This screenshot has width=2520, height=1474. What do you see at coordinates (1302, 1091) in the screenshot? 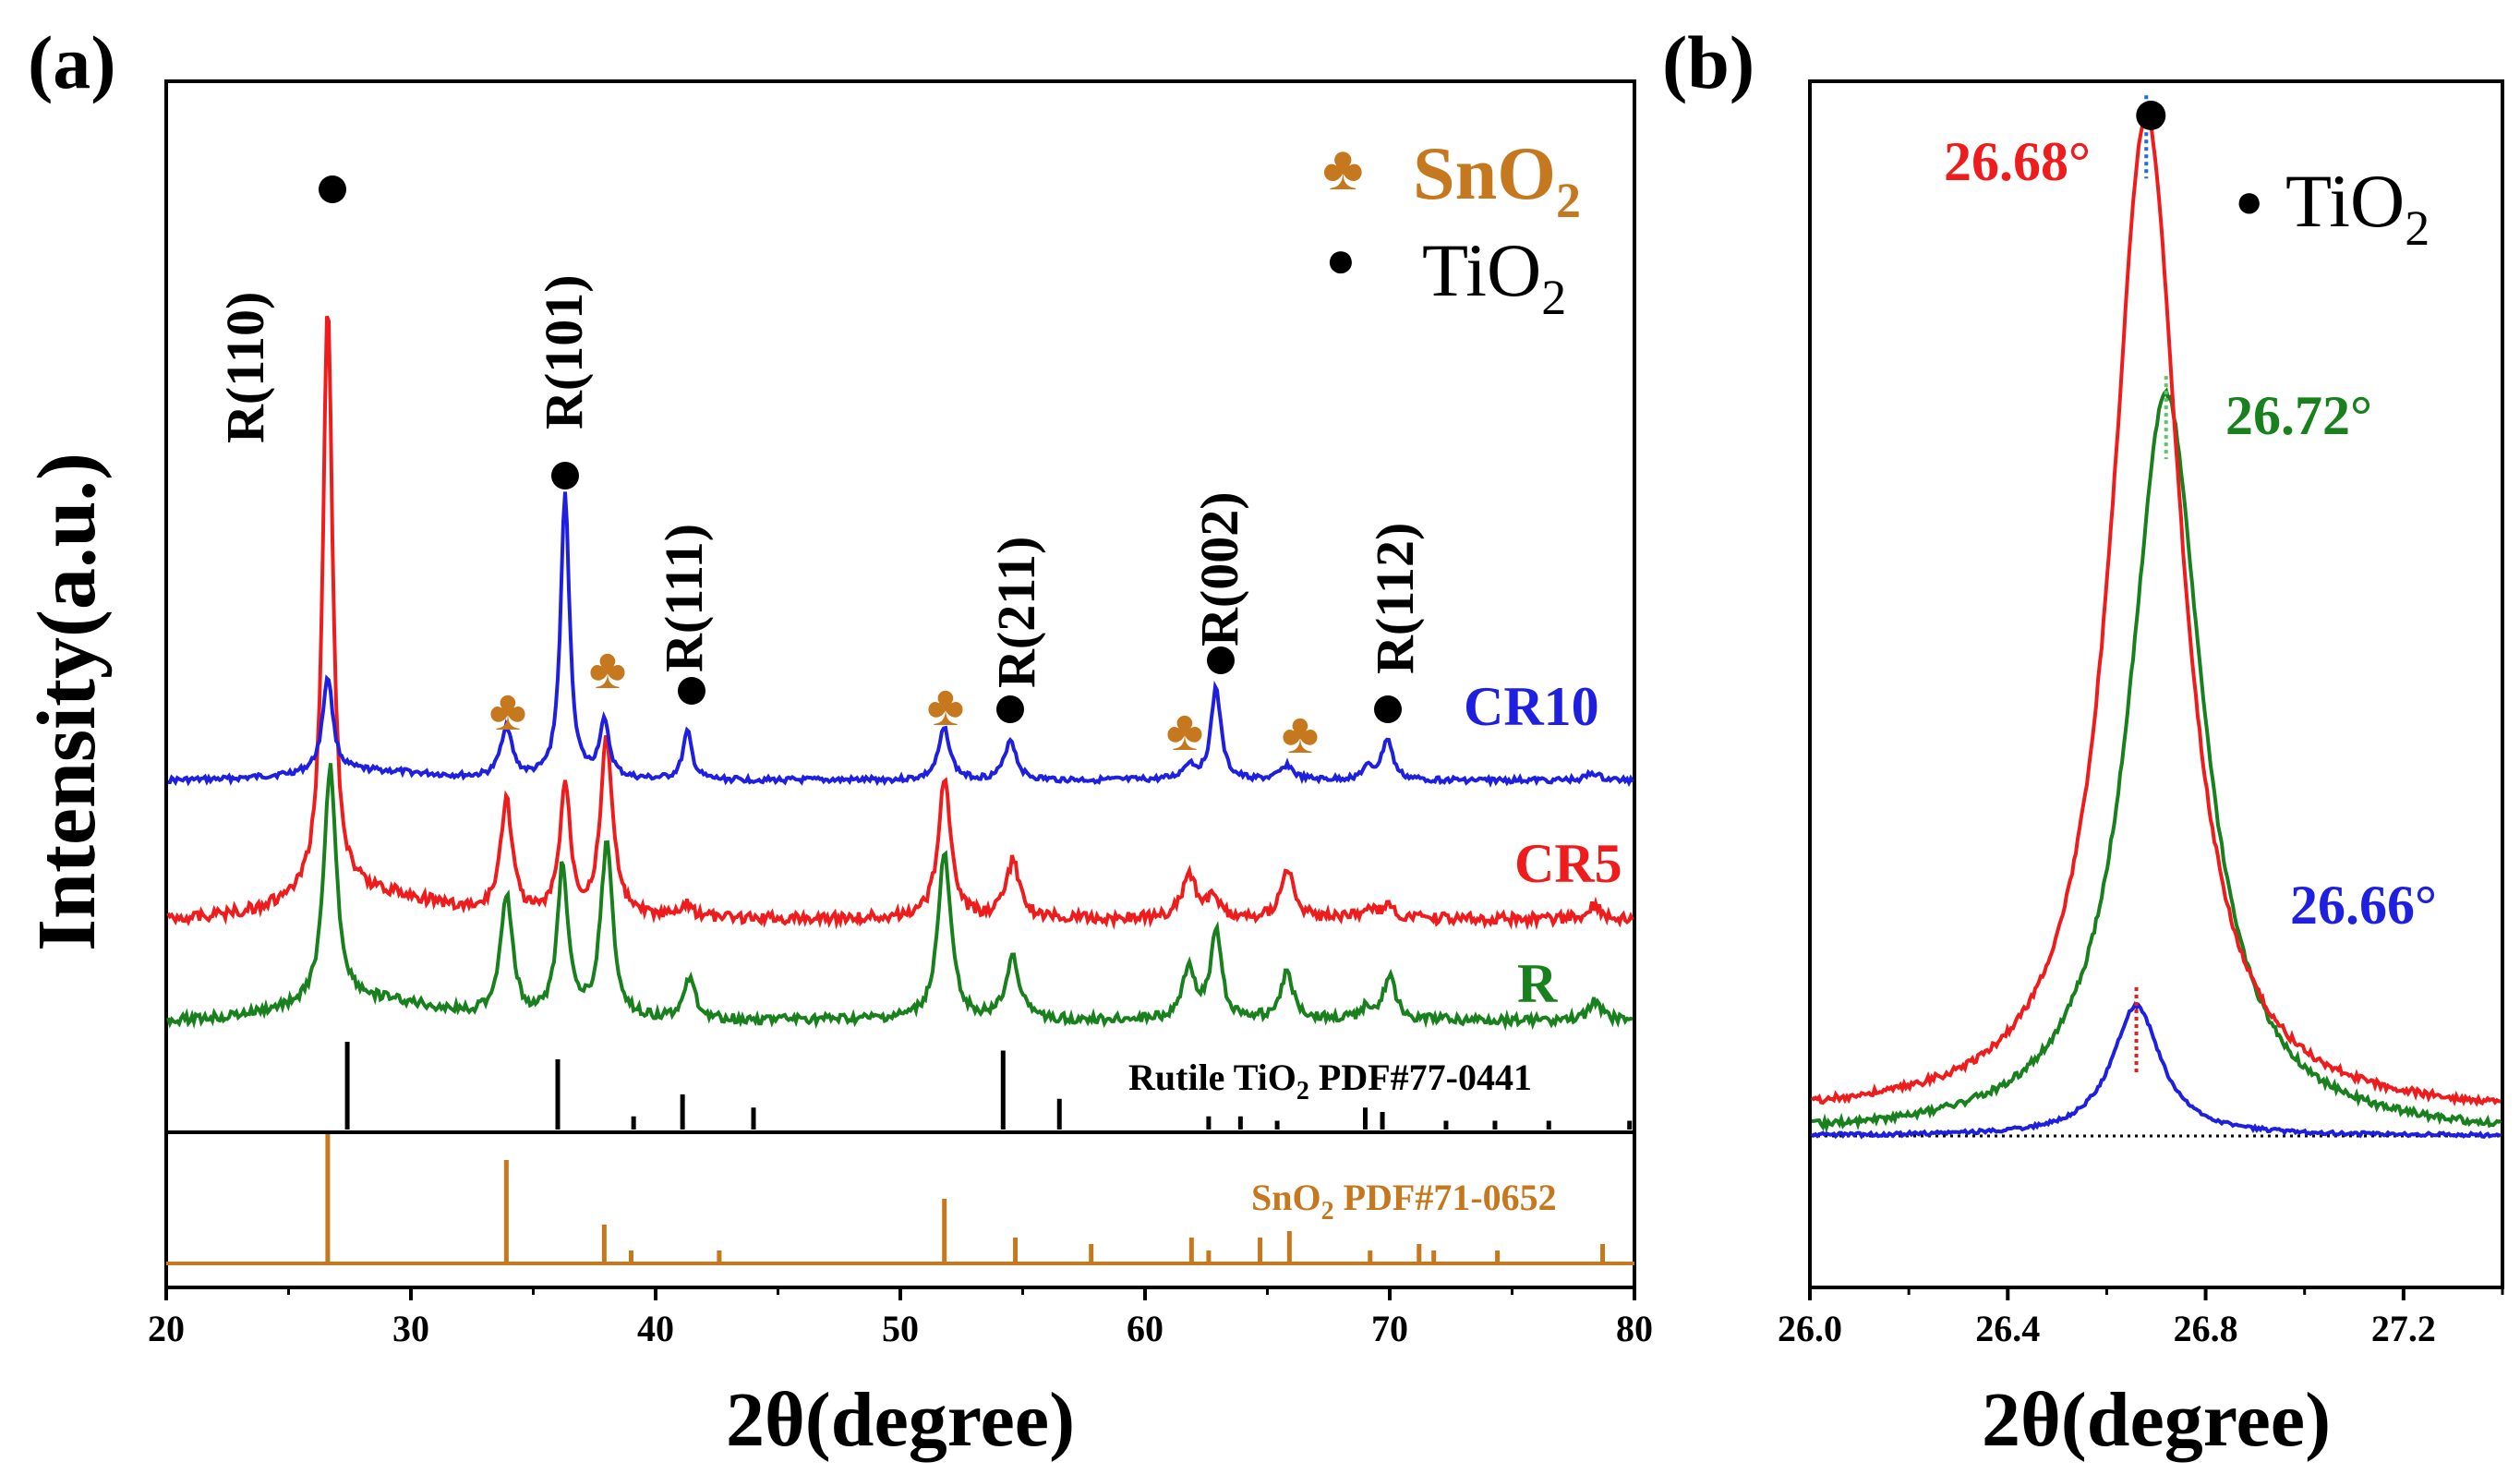
I see `rutile-ref-sub: 2` at bounding box center [1302, 1091].